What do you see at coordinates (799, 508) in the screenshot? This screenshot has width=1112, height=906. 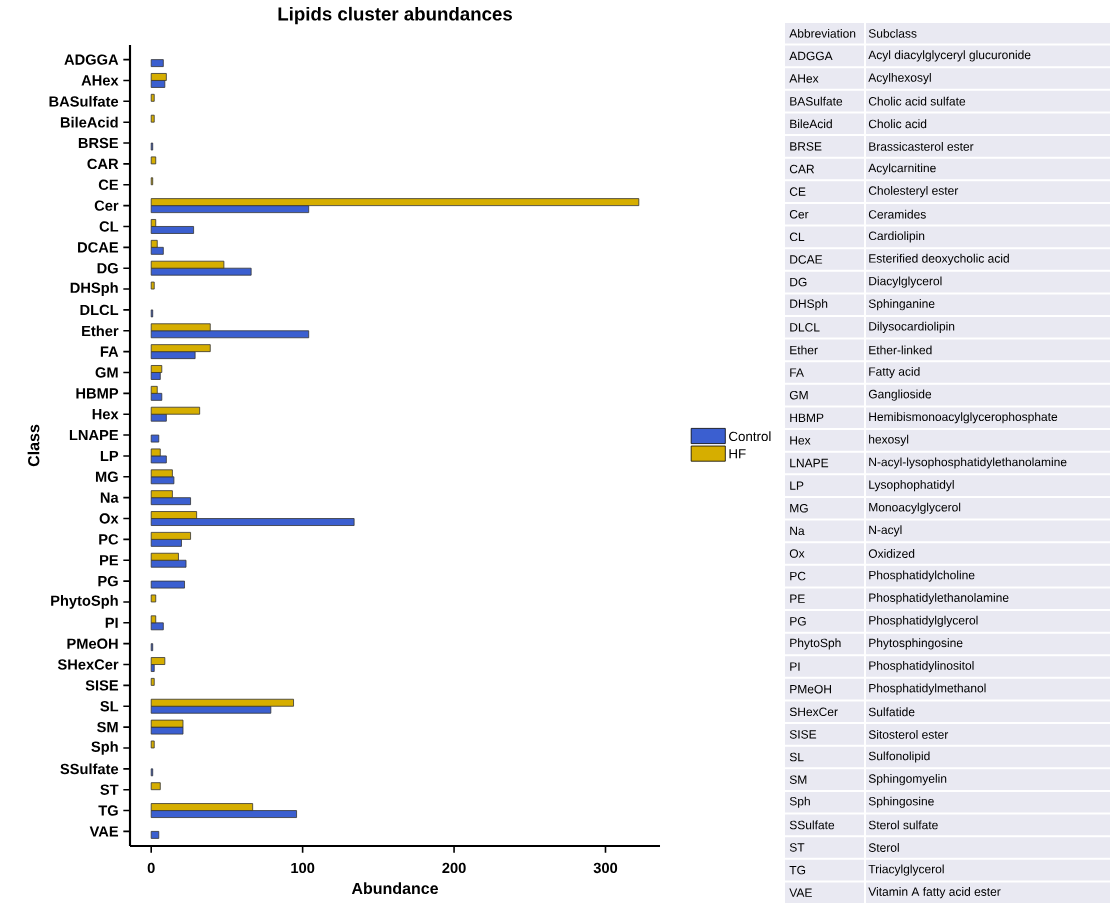 I see `text: MG` at bounding box center [799, 508].